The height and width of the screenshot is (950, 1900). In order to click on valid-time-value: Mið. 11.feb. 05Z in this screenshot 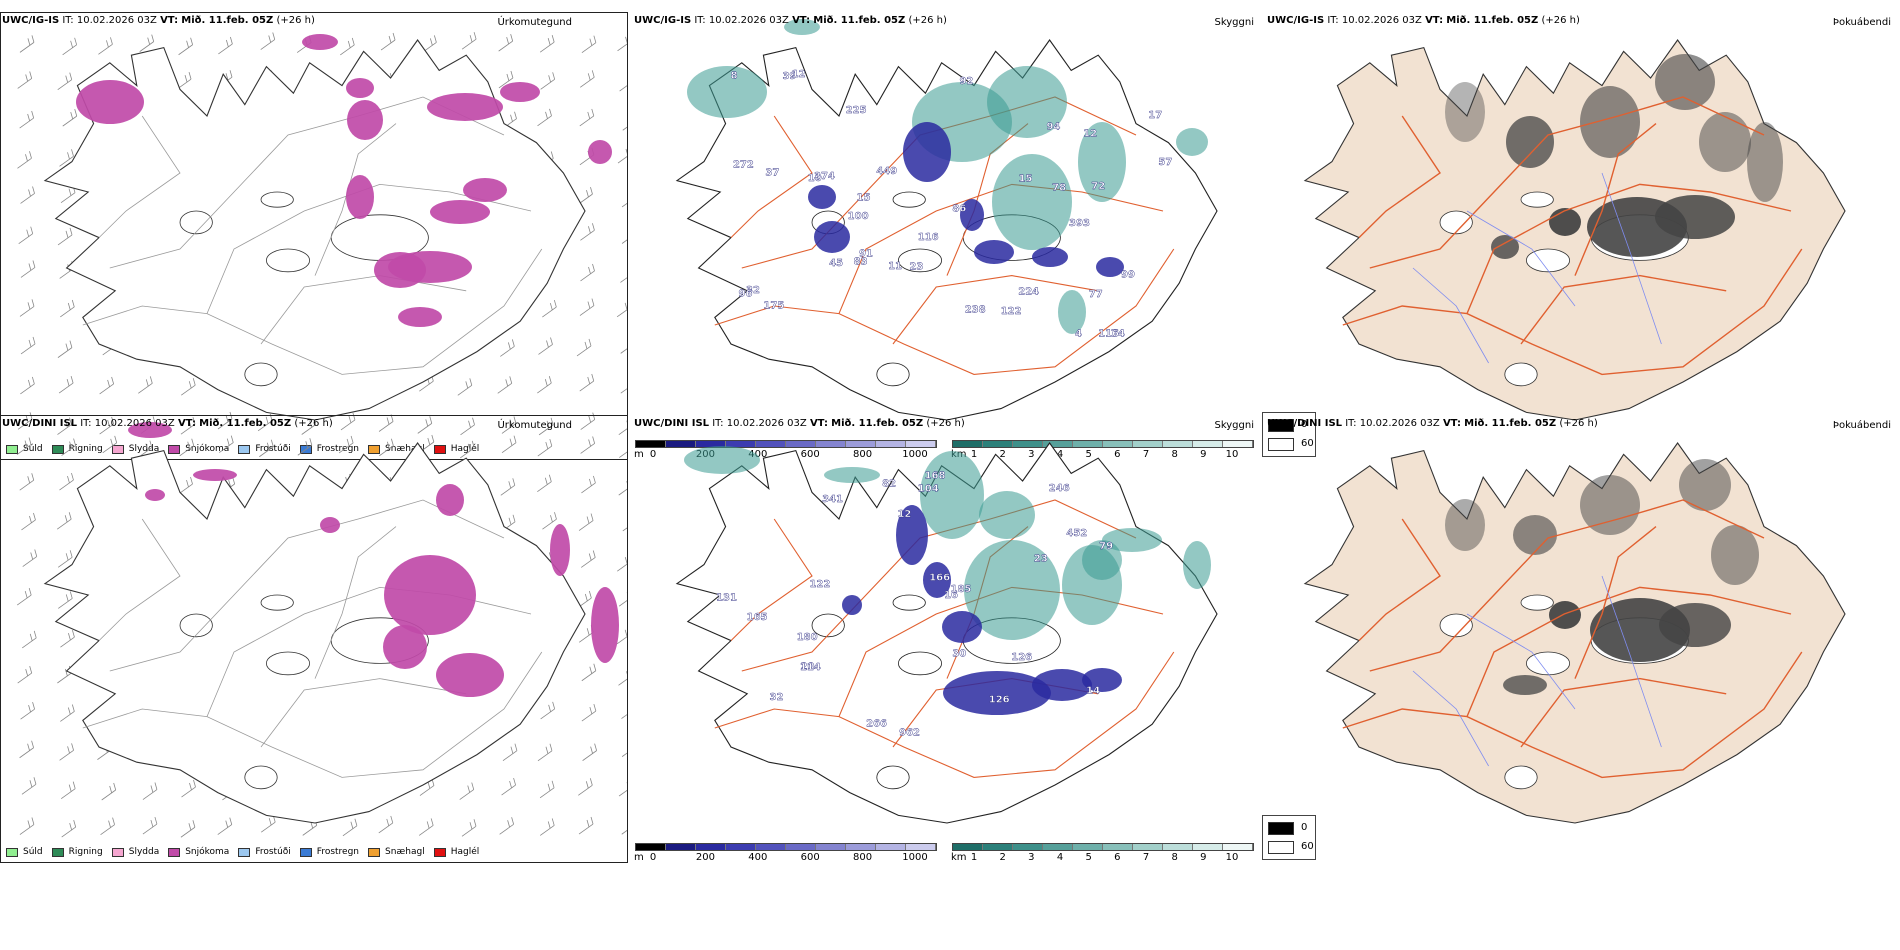, I will do `click(245, 423)`.